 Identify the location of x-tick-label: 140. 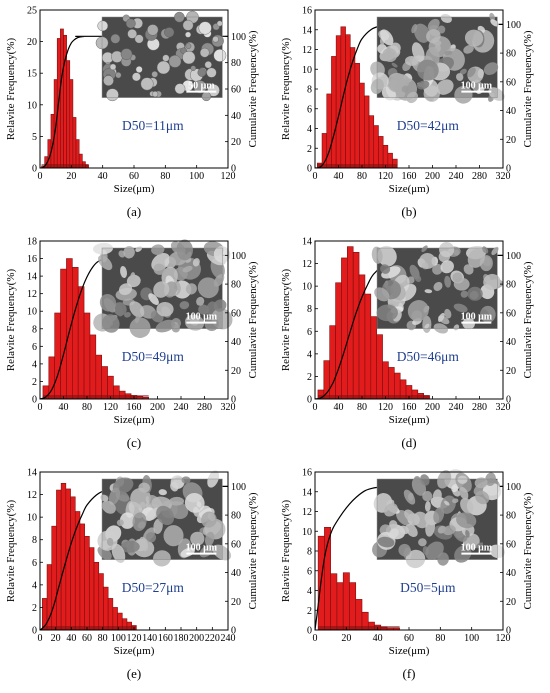
(149, 638).